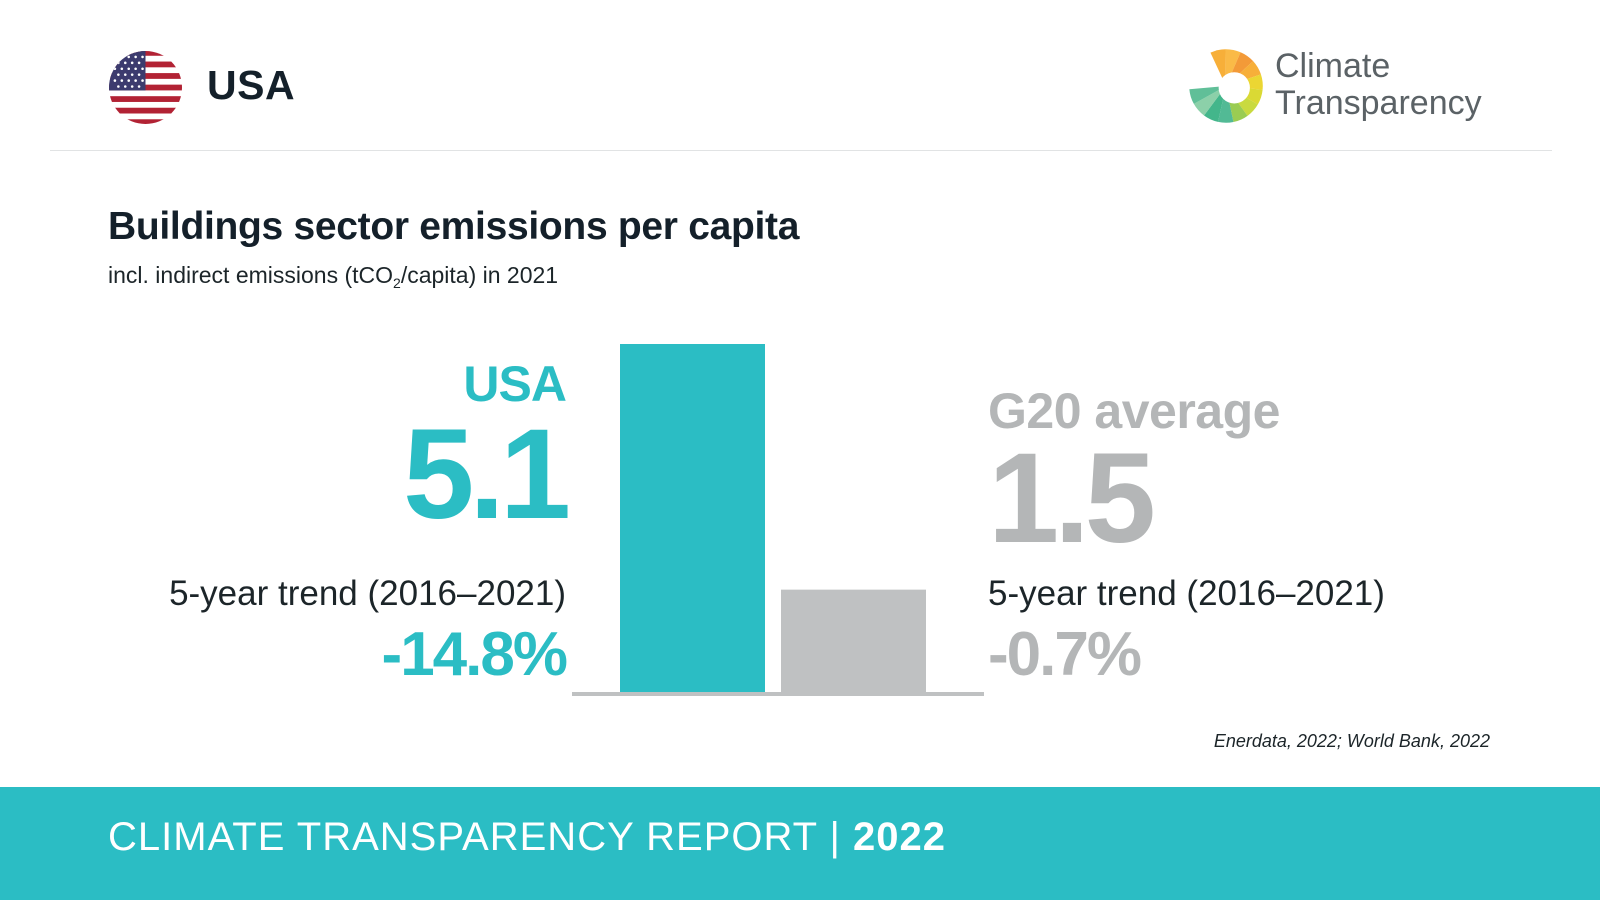  I want to click on footer-year: 2022, so click(900, 837).